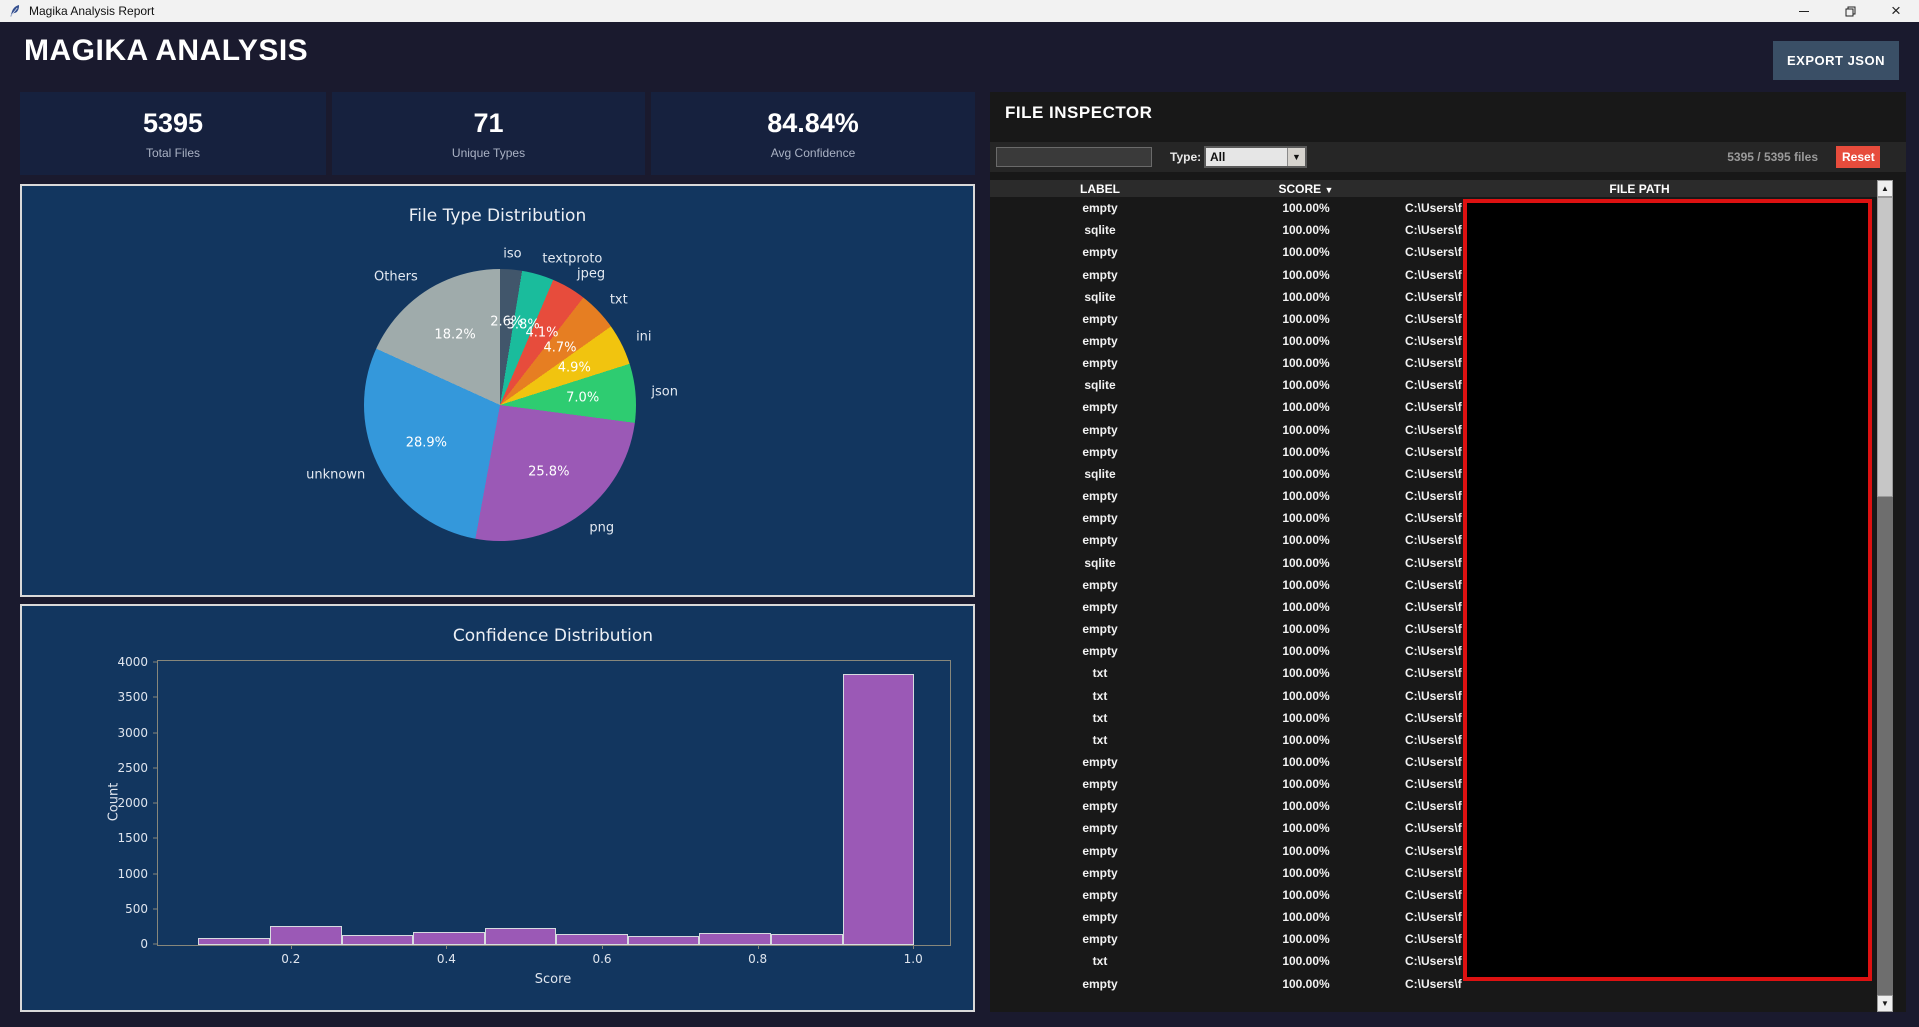 This screenshot has width=1919, height=1027. Describe the element at coordinates (1306, 188) in the screenshot. I see `column-header-score: SCORE ▼` at that location.